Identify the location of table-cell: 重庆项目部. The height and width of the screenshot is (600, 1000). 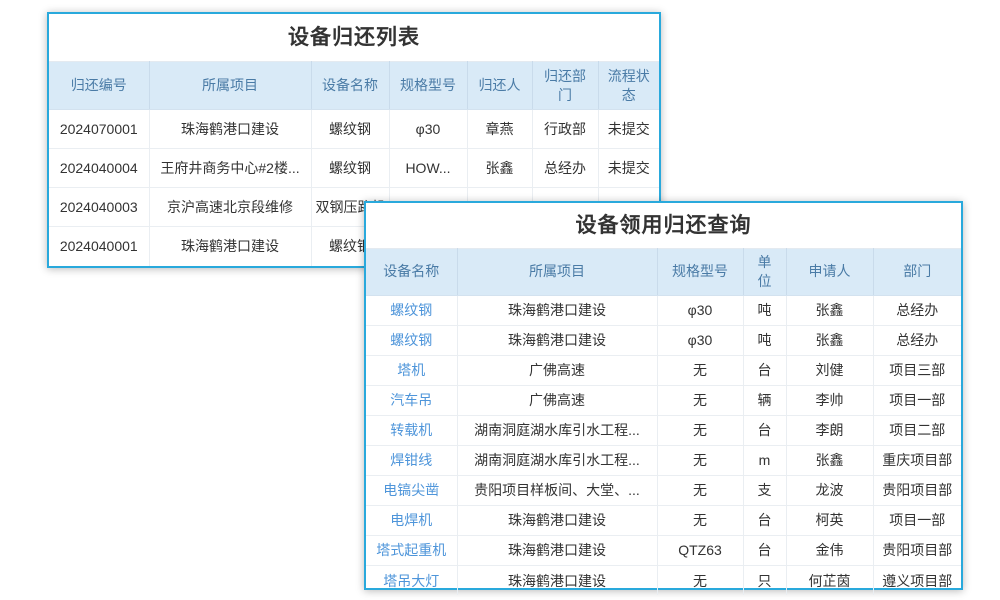
(917, 460).